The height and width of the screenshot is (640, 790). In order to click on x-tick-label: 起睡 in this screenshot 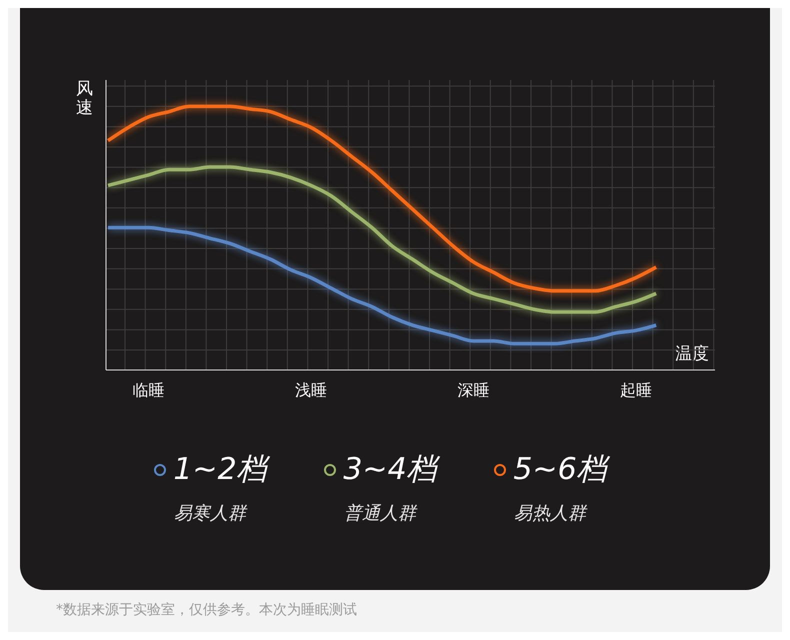, I will do `click(636, 390)`.